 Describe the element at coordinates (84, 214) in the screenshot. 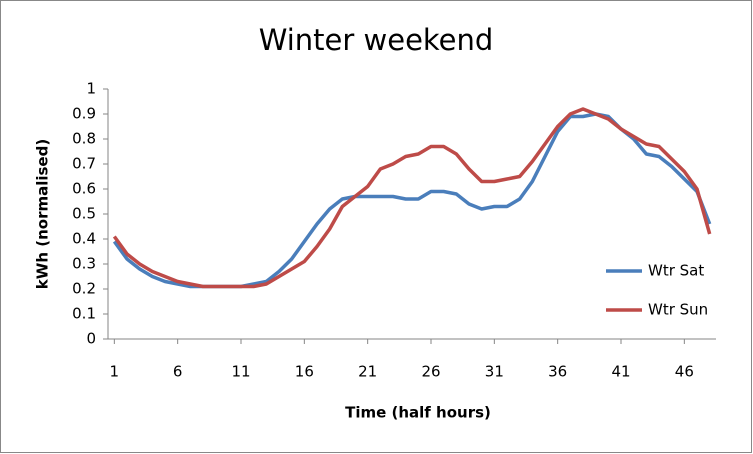

I see `y-tick-label: 0.5` at that location.